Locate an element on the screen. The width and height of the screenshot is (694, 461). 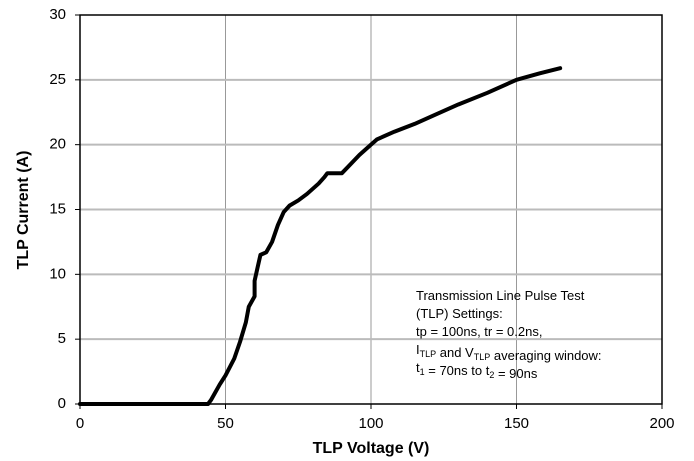
x-axis-title: TLP Voltage (V) is located at coordinates (371, 448).